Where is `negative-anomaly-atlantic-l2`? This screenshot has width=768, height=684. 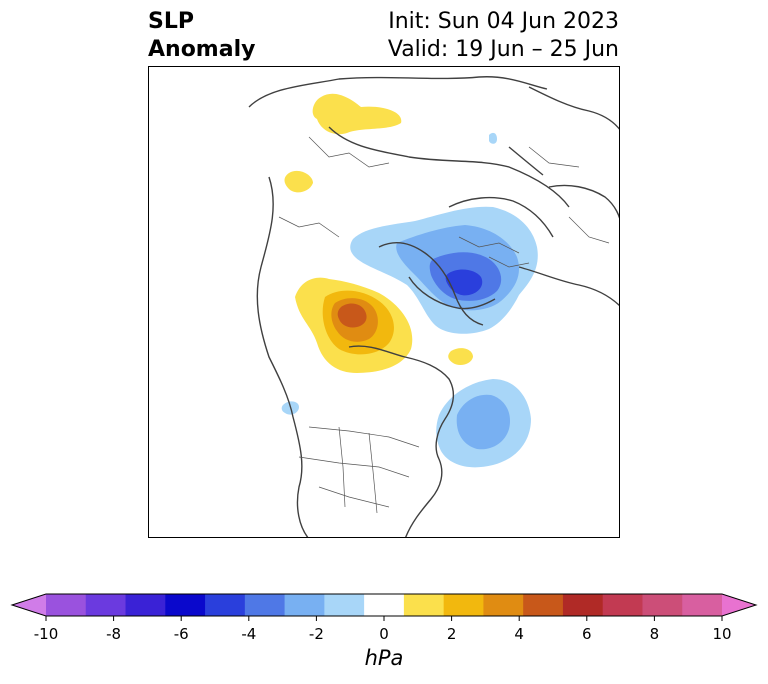
negative-anomaly-atlantic-l2 is located at coordinates (483, 422).